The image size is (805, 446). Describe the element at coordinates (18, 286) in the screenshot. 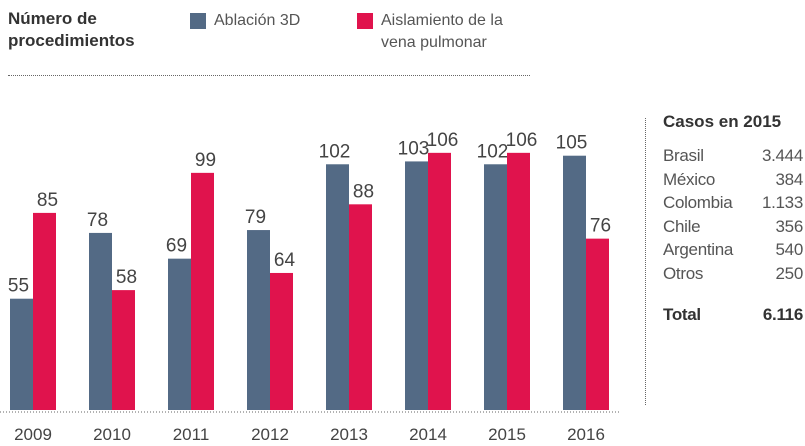

I see `data-label: 55` at that location.